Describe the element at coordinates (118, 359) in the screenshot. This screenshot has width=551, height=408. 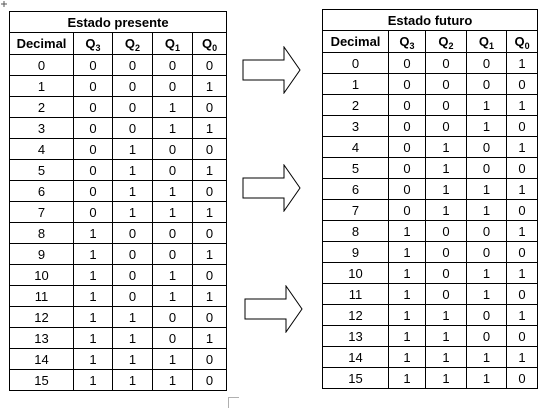
I see `table-row: 14 1 1 1 0` at that location.